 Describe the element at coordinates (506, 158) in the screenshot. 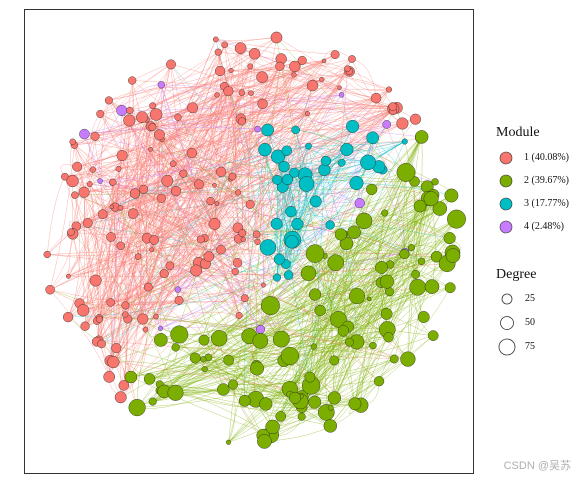

I see `module-1-key` at that location.